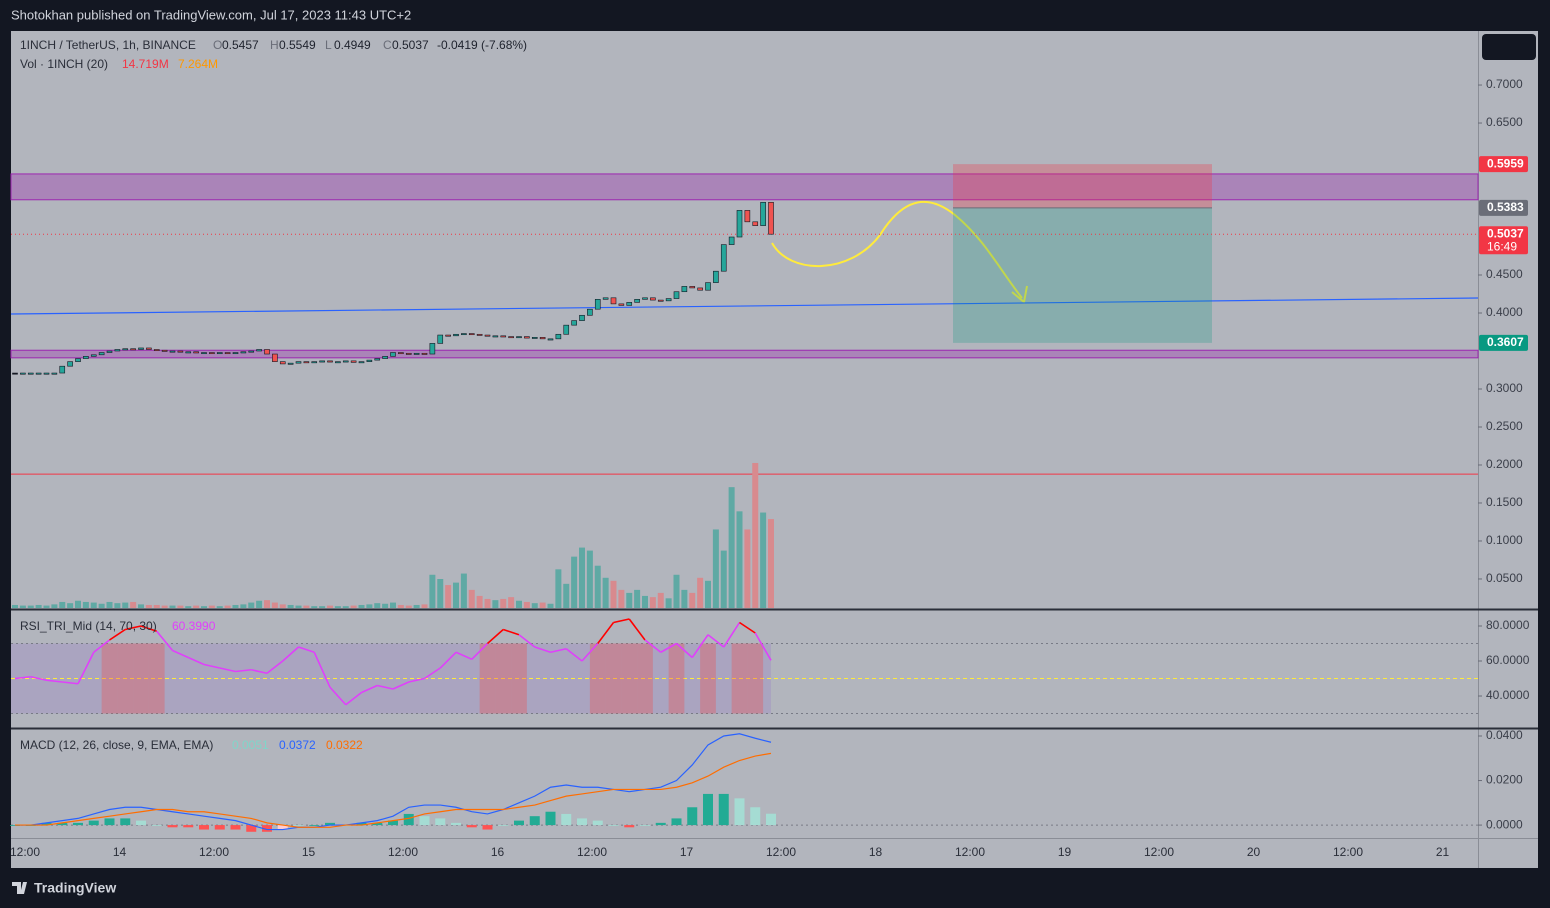 The image size is (1550, 908). Describe the element at coordinates (410, 45) in the screenshot. I see `ohlc-value: 0.5037` at that location.